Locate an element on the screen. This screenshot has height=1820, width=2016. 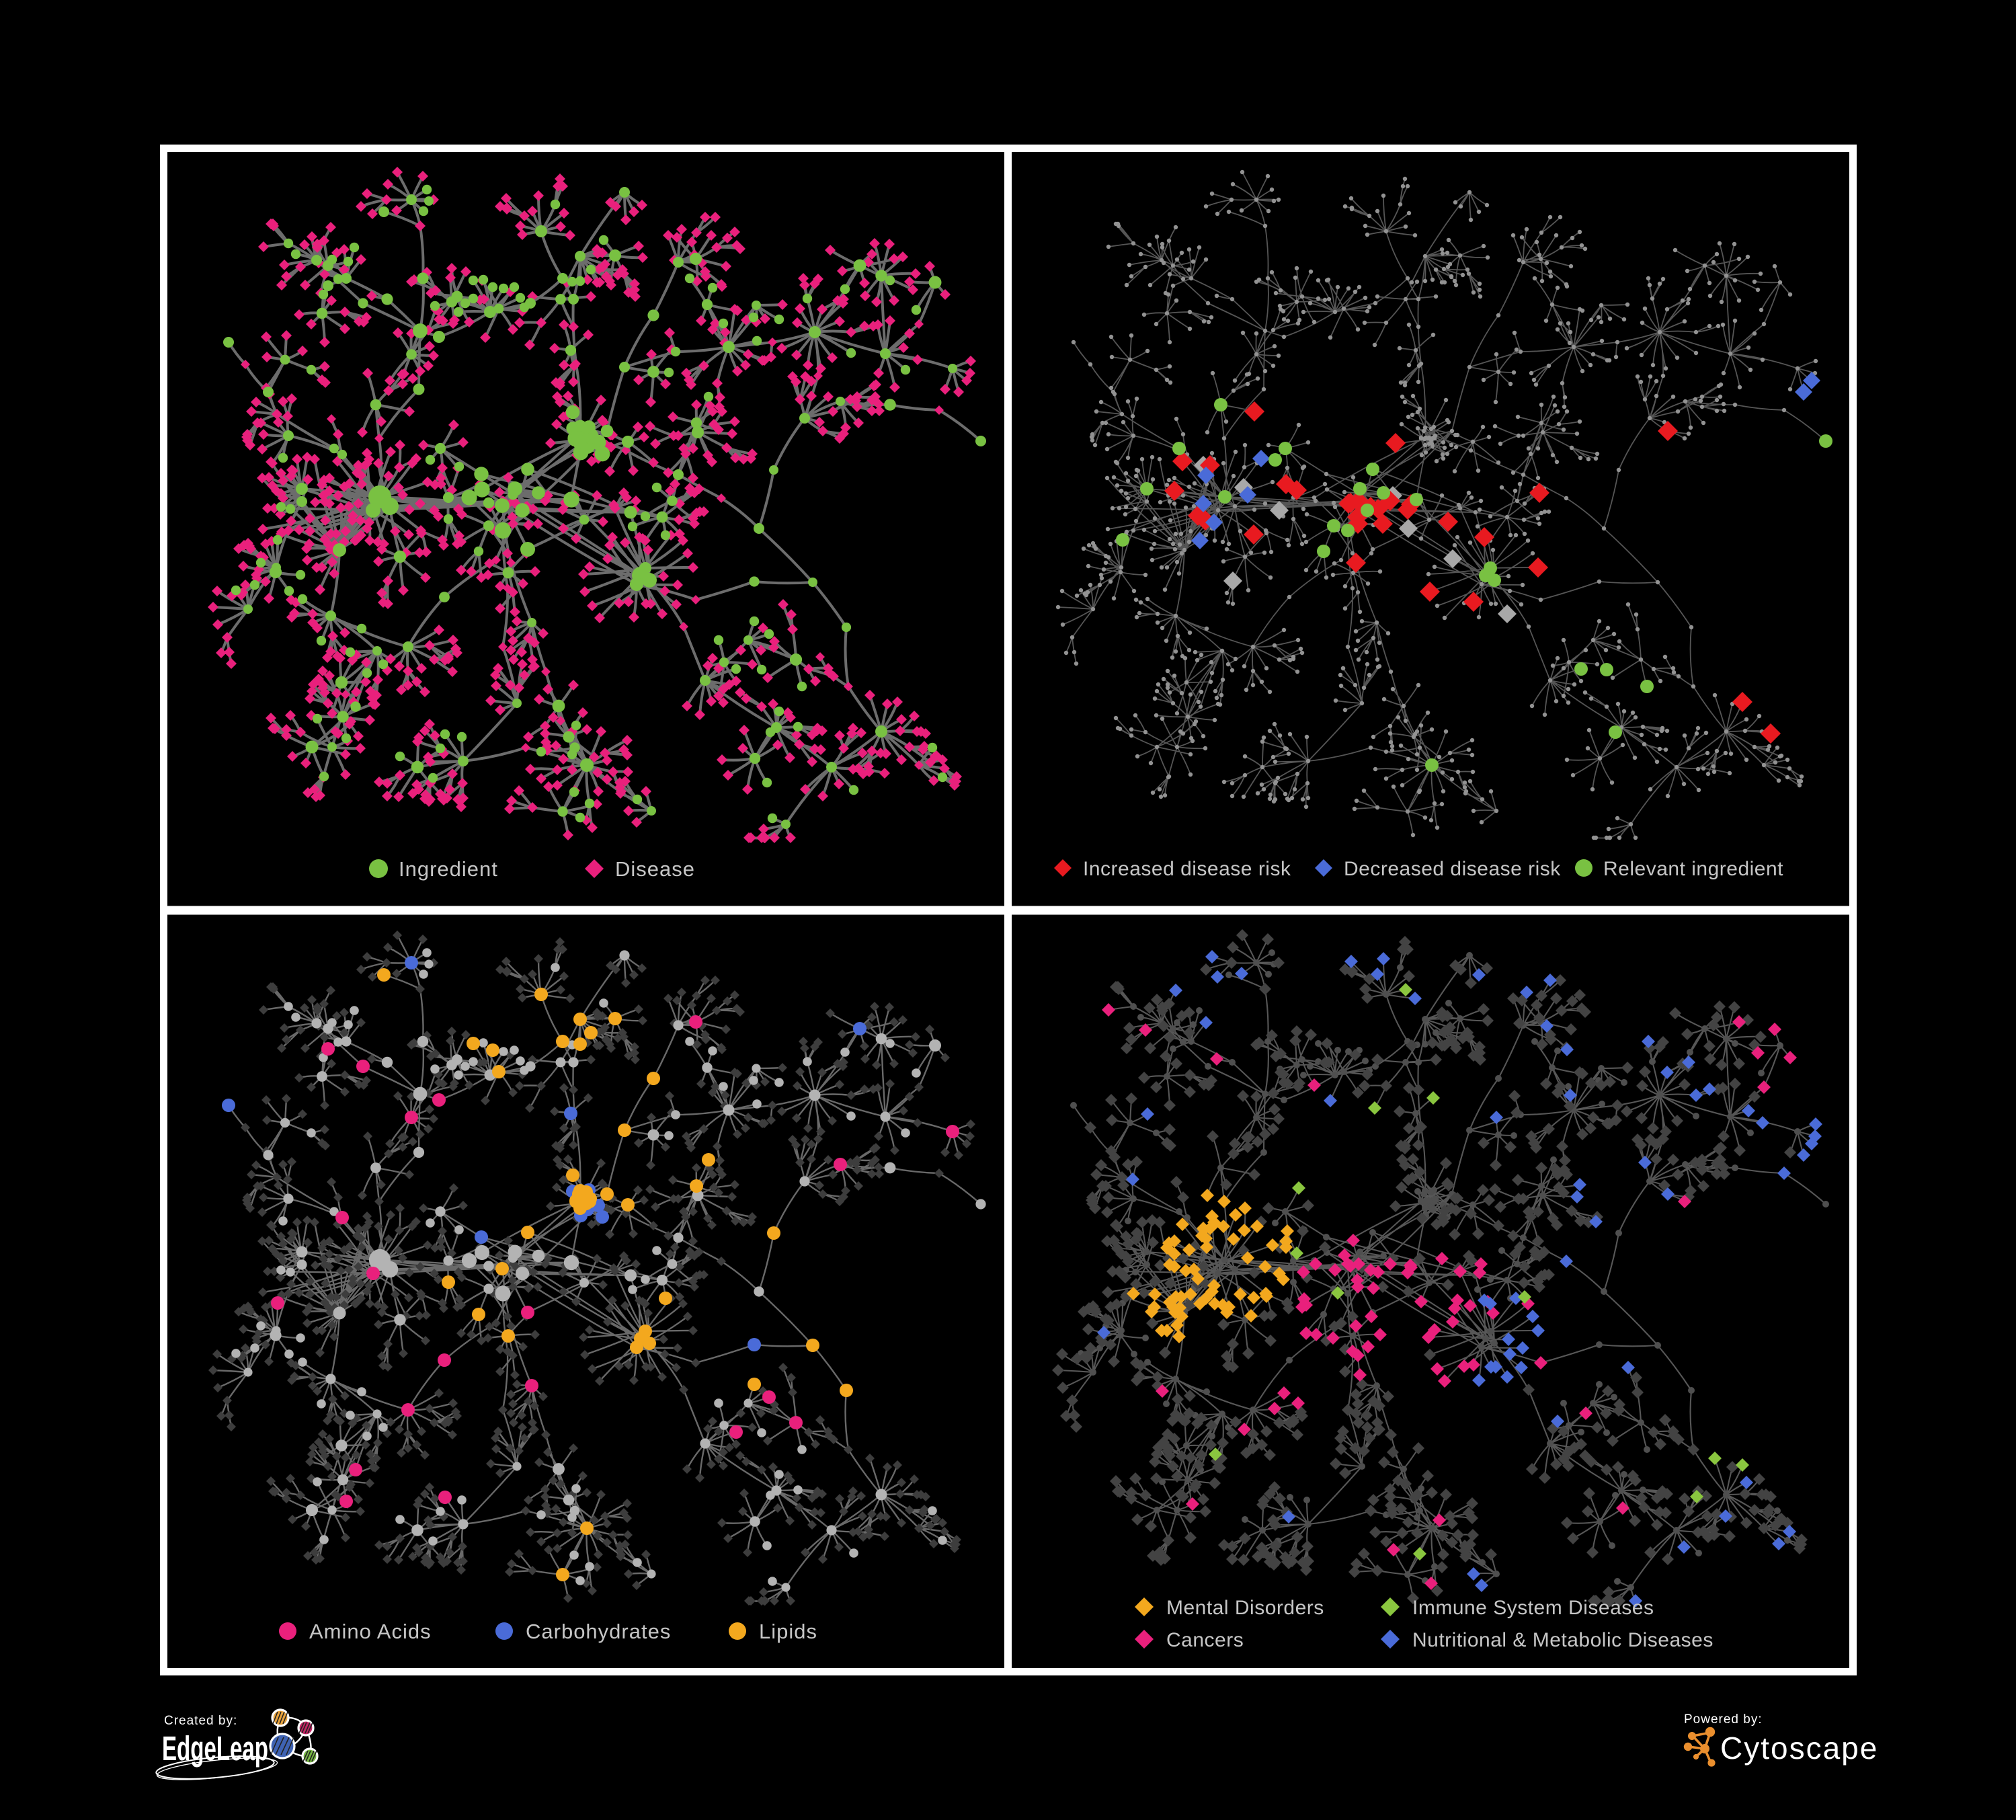
svg-text: Relevant ingredient is located at coordinates (1693, 869).